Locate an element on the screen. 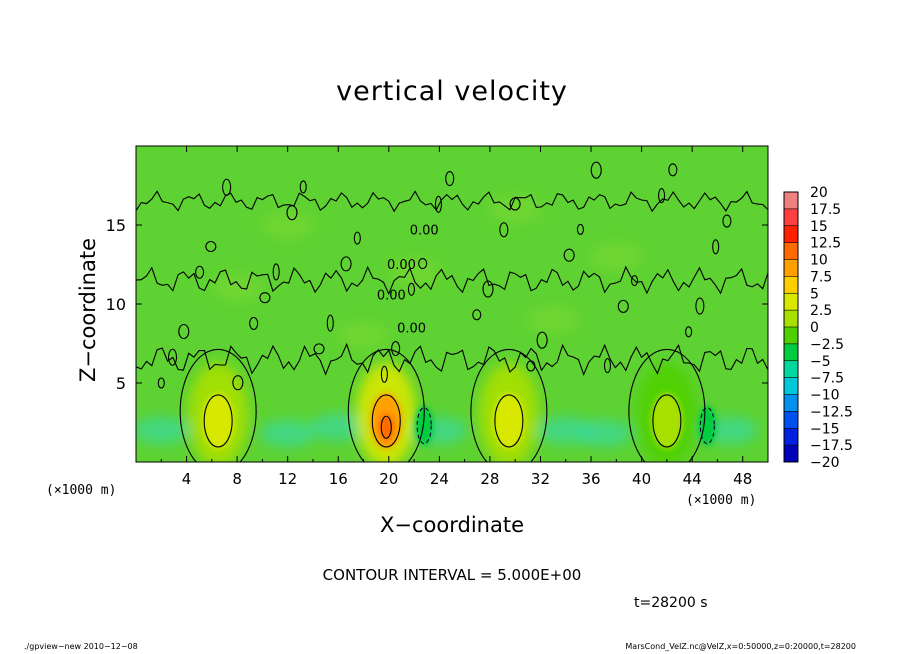  time-label: t=28200 s is located at coordinates (671, 603).